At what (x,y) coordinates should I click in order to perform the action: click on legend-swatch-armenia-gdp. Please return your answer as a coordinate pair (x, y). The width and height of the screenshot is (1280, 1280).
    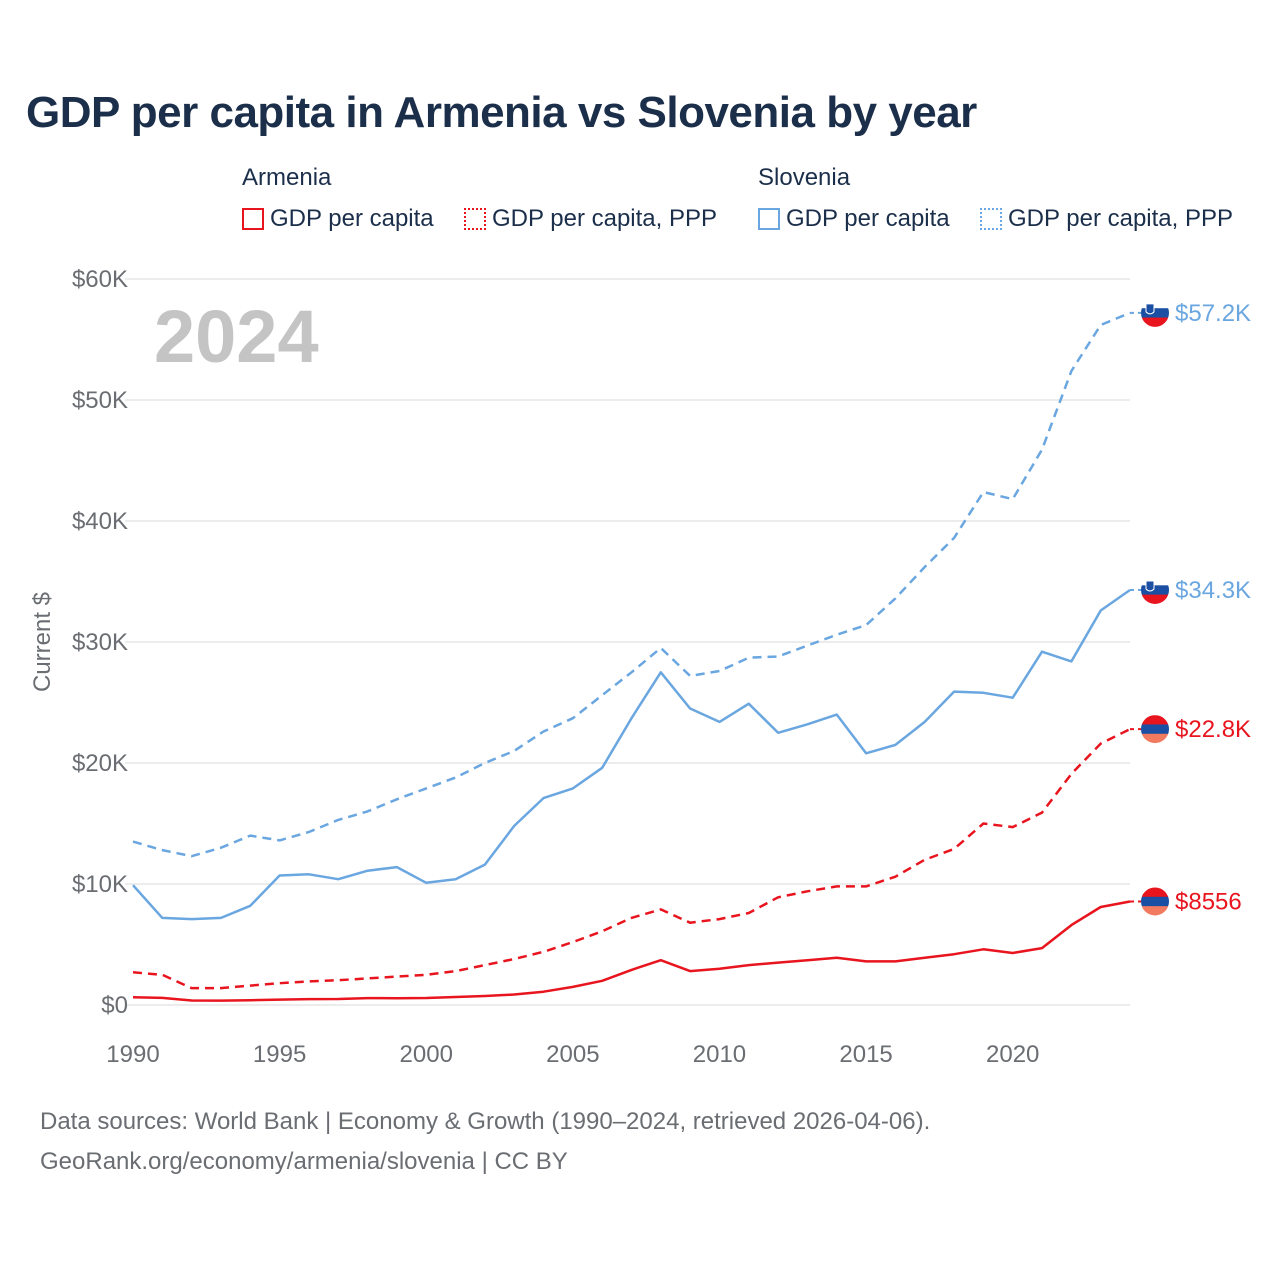
    Looking at the image, I should click on (253, 219).